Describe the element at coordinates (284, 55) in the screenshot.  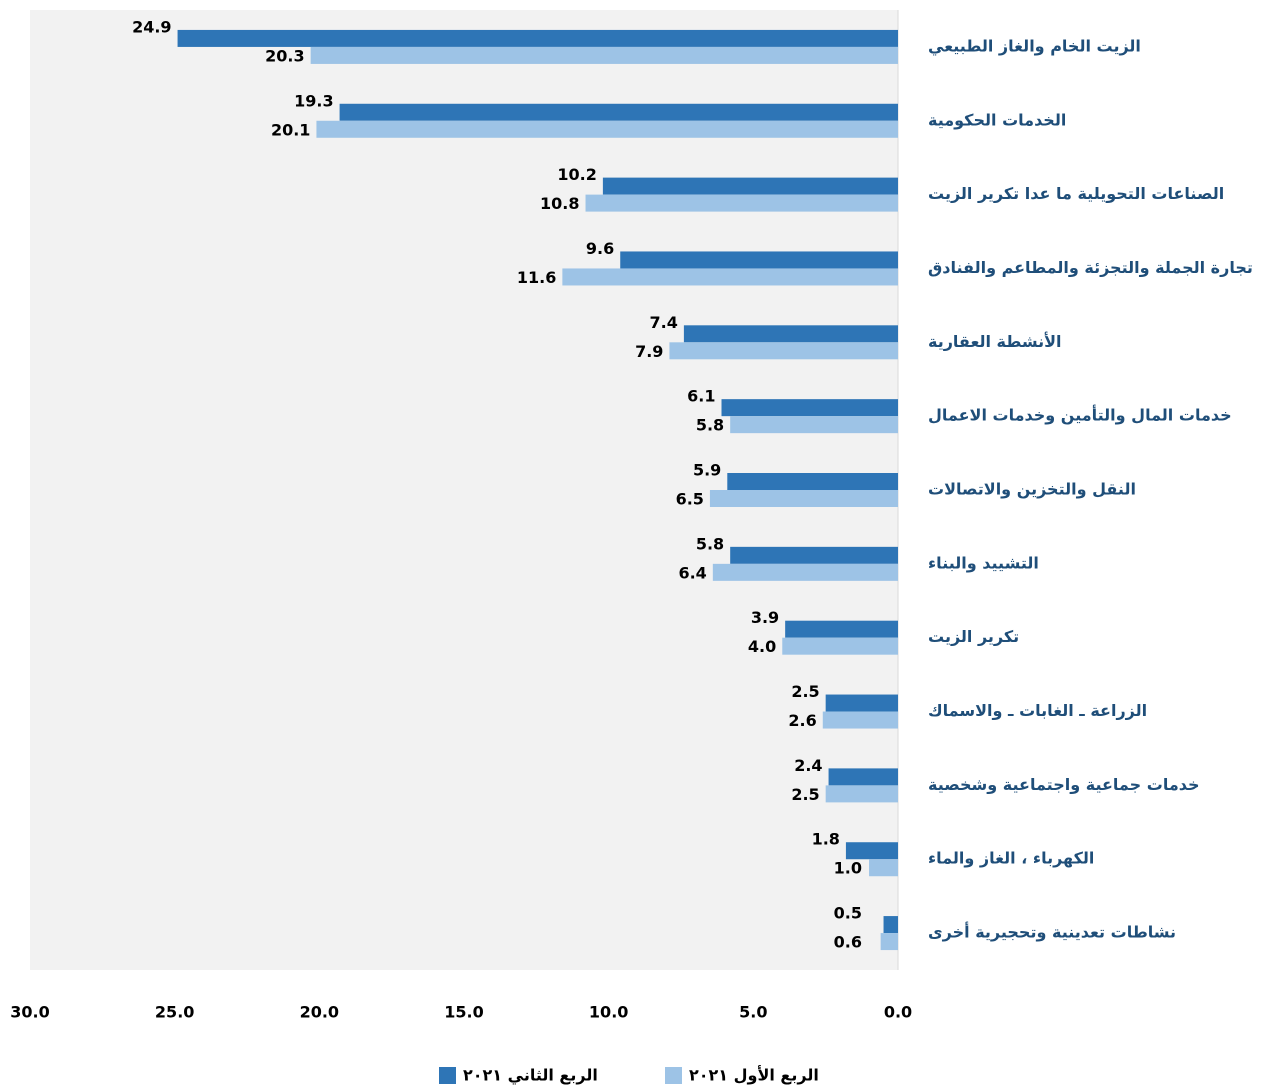
I see `data-label: 20.3` at that location.